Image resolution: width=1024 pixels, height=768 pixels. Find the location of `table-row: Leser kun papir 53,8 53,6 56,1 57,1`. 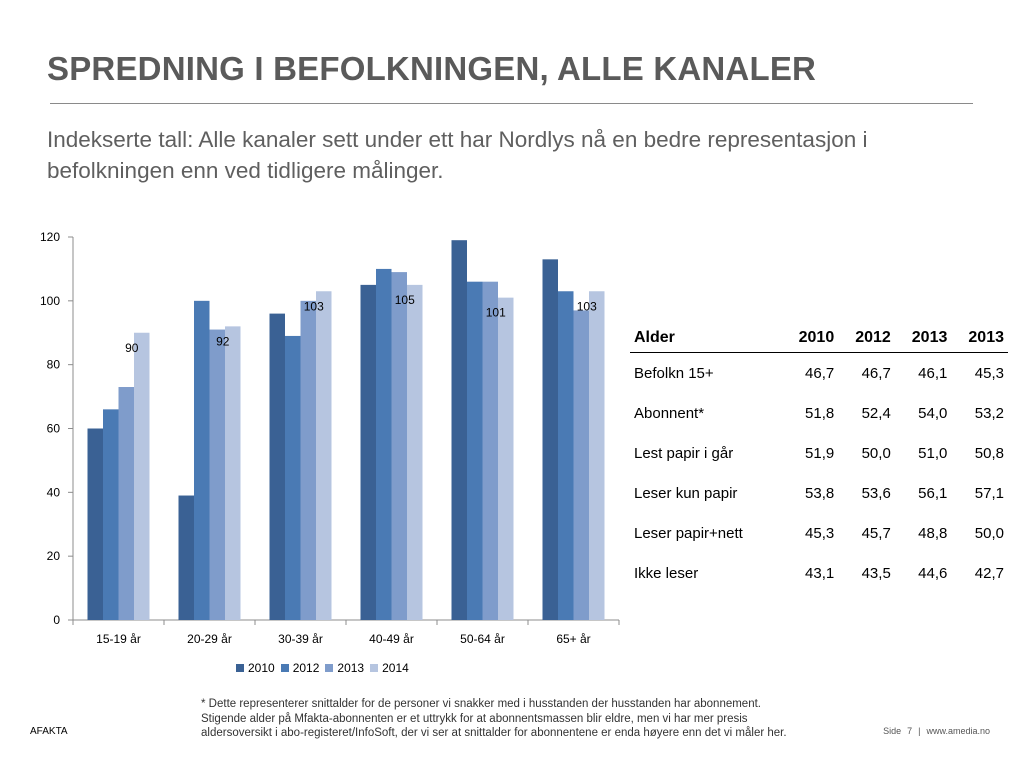

table-row: Leser kun papir 53,8 53,6 56,1 57,1 is located at coordinates (819, 493).